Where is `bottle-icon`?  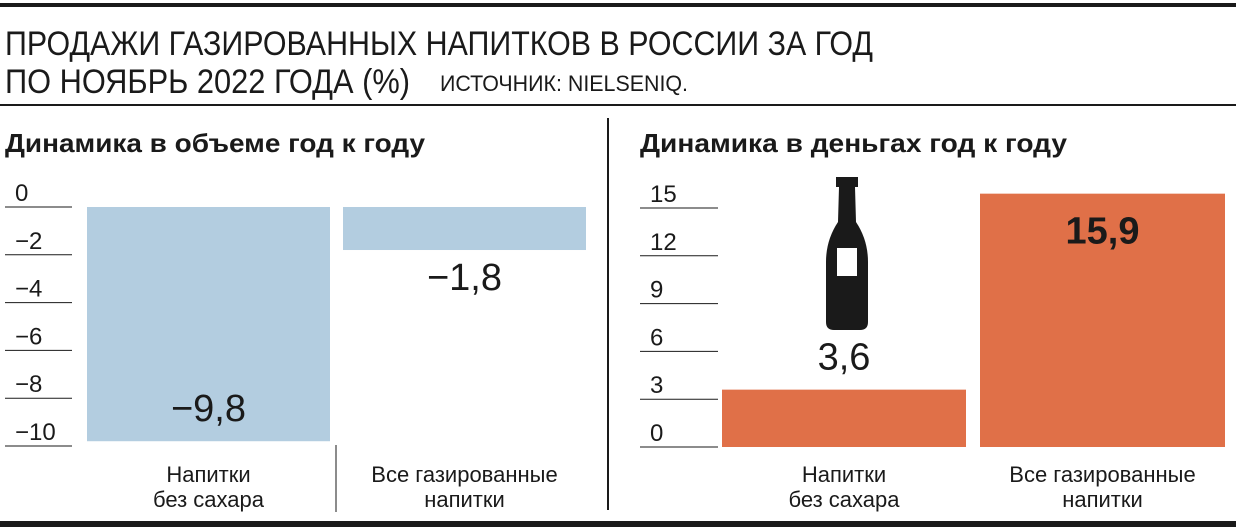
bottle-icon is located at coordinates (847, 253).